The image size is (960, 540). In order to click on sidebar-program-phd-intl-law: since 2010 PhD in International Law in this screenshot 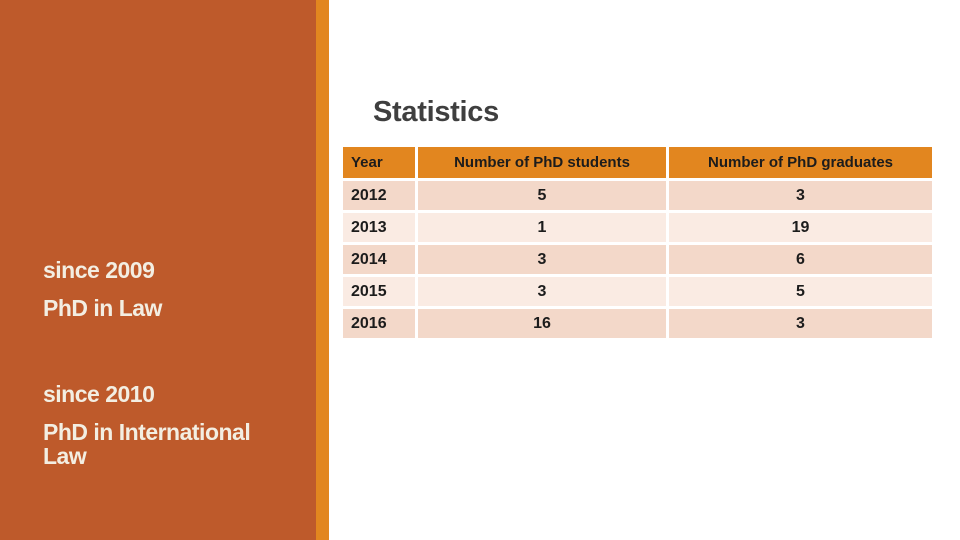, I will do `click(169, 432)`.